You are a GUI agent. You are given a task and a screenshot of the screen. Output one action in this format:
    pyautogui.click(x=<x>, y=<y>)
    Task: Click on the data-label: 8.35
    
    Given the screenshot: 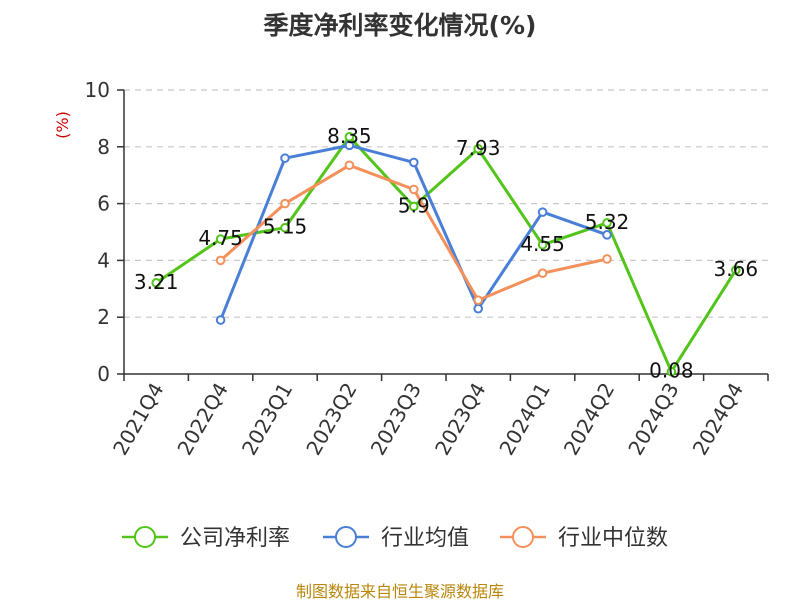 What is the action you would take?
    pyautogui.click(x=349, y=136)
    